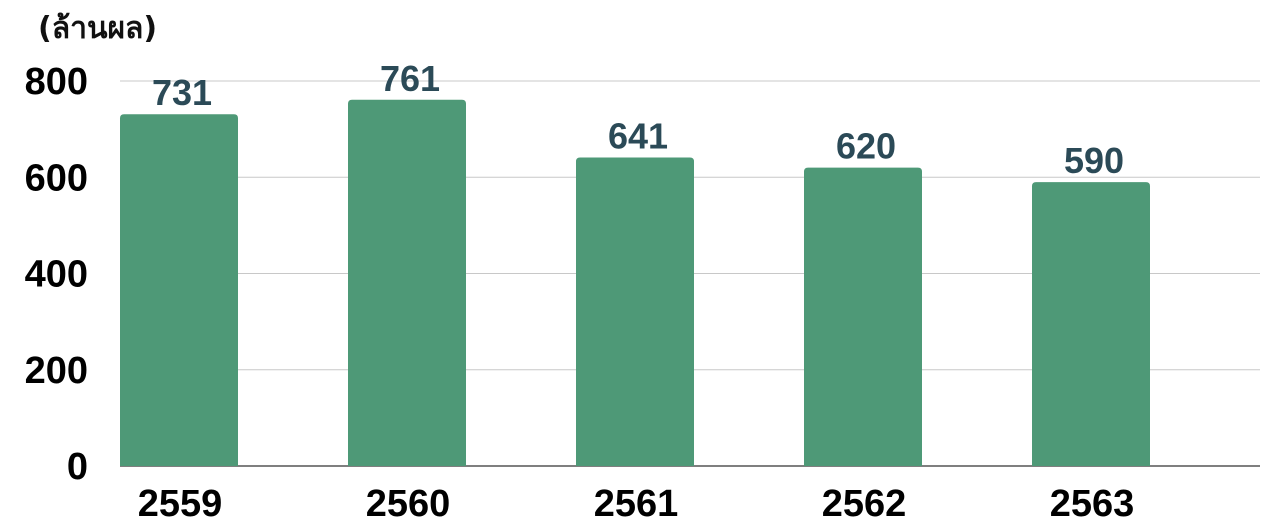  What do you see at coordinates (56, 82) in the screenshot?
I see `y-tick-label: 800` at bounding box center [56, 82].